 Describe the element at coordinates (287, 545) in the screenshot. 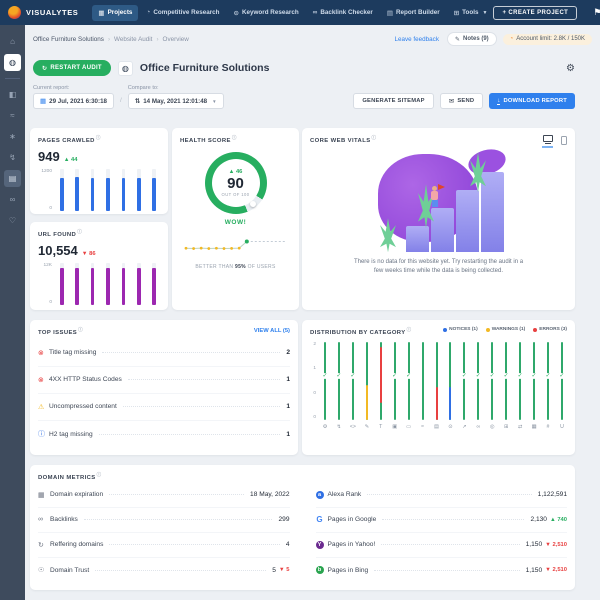

I see `metric-value: 4` at that location.